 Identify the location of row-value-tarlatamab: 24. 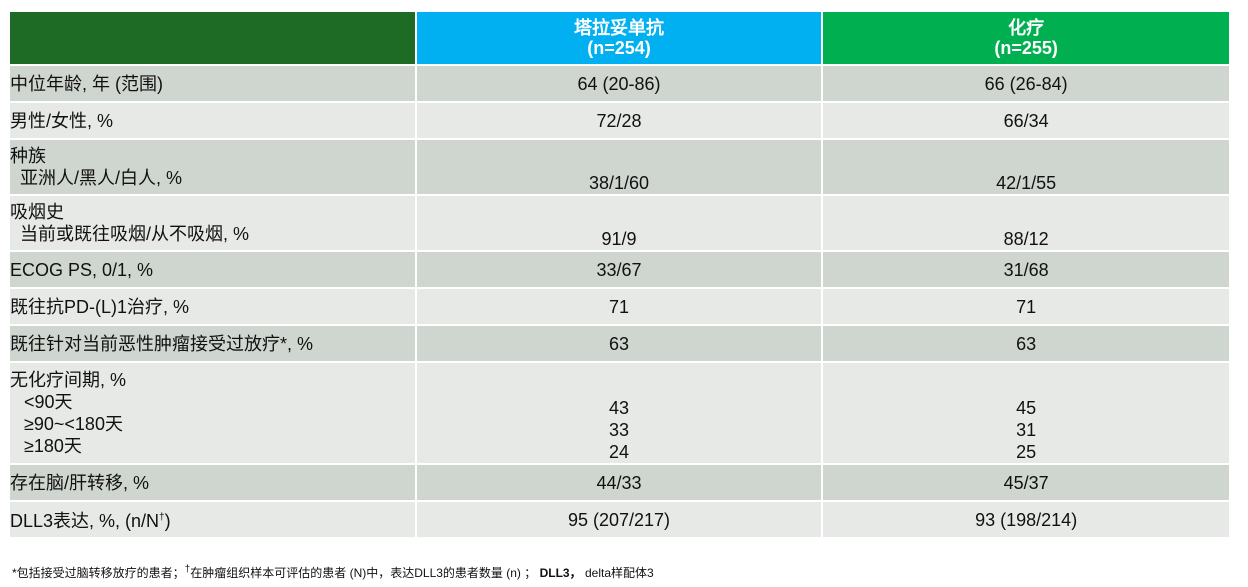
(618, 452).